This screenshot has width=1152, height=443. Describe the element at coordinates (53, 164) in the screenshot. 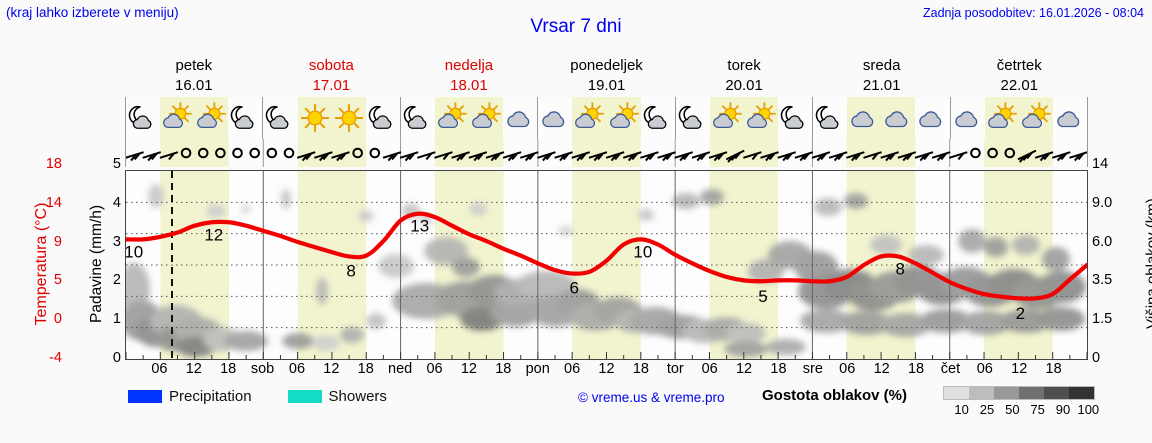

I see `axis-tick-label: 18` at that location.